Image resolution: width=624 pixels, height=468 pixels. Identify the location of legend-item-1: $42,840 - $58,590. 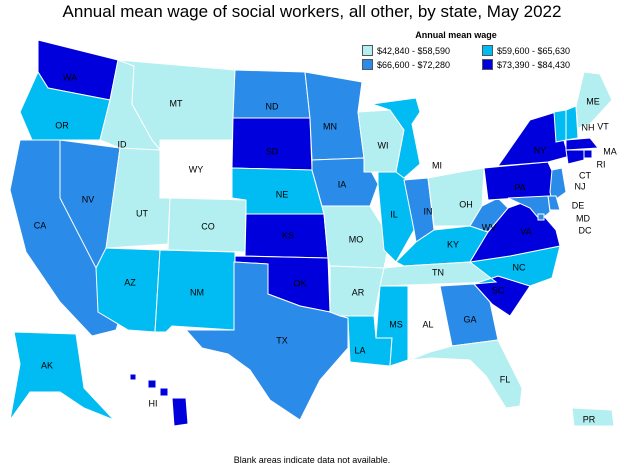
(422, 50).